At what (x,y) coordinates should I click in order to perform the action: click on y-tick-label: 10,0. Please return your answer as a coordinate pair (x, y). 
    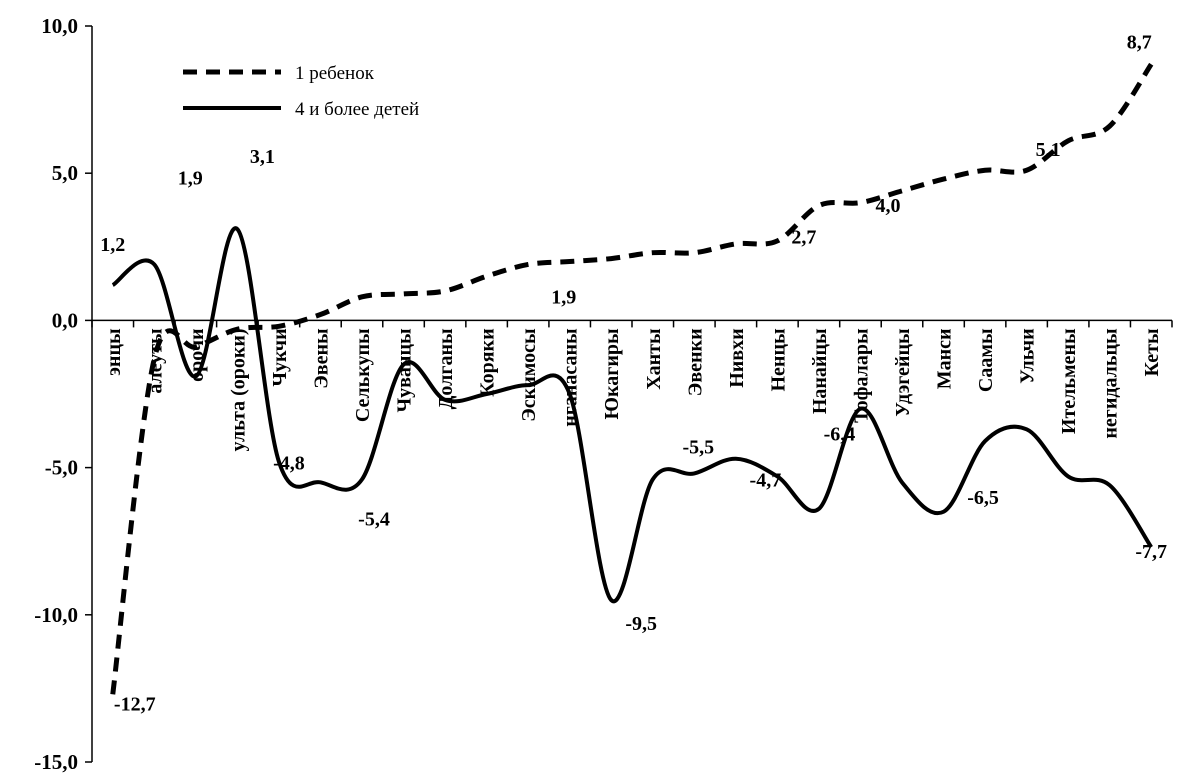
    Looking at the image, I should click on (59, 26).